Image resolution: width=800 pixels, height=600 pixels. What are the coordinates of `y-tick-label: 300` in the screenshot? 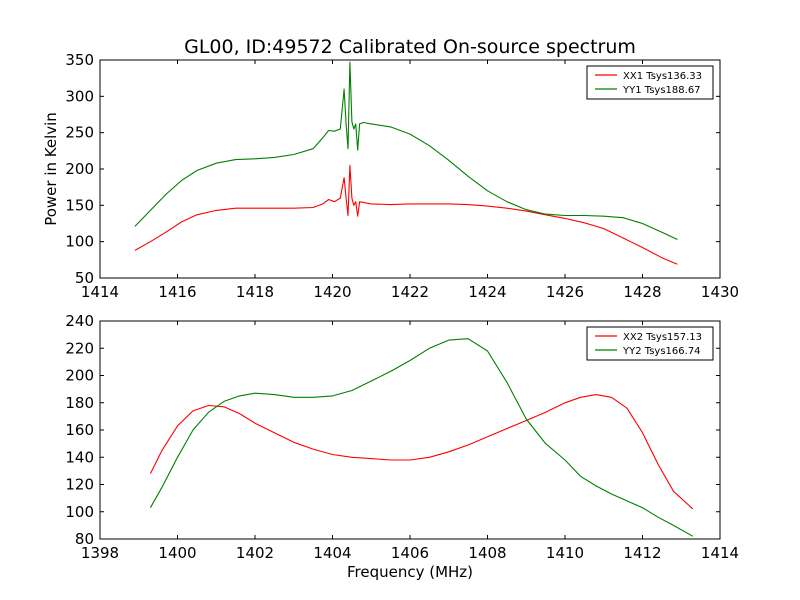 It's located at (79, 96).